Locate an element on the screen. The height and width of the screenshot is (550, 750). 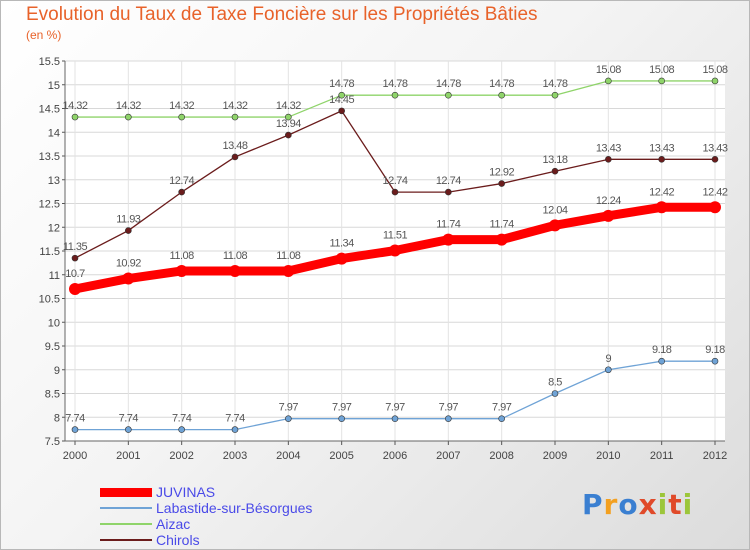
data-label: 13.48 is located at coordinates (234, 146).